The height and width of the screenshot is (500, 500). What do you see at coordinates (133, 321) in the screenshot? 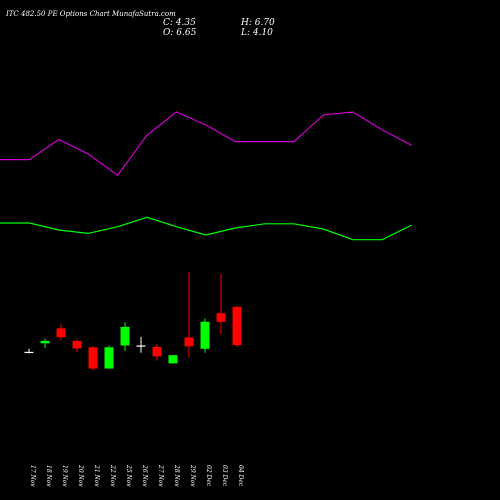
I see `candles` at bounding box center [133, 321].